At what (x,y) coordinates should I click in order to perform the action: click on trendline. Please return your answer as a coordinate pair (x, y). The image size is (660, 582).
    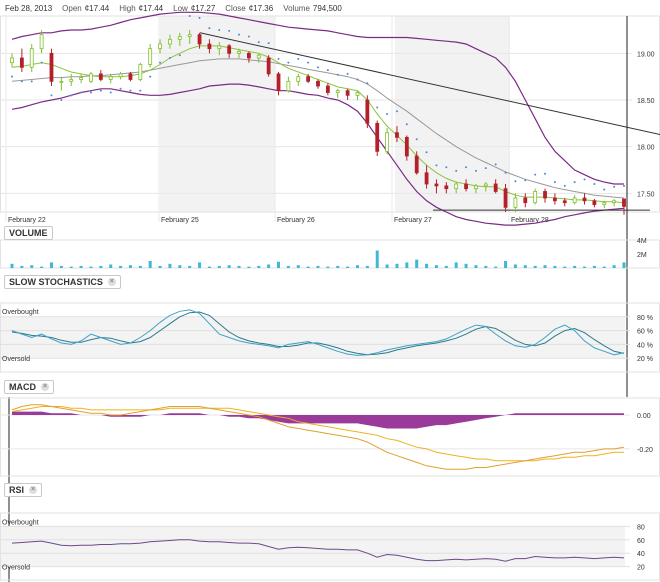
    Looking at the image, I should click on (429, 84).